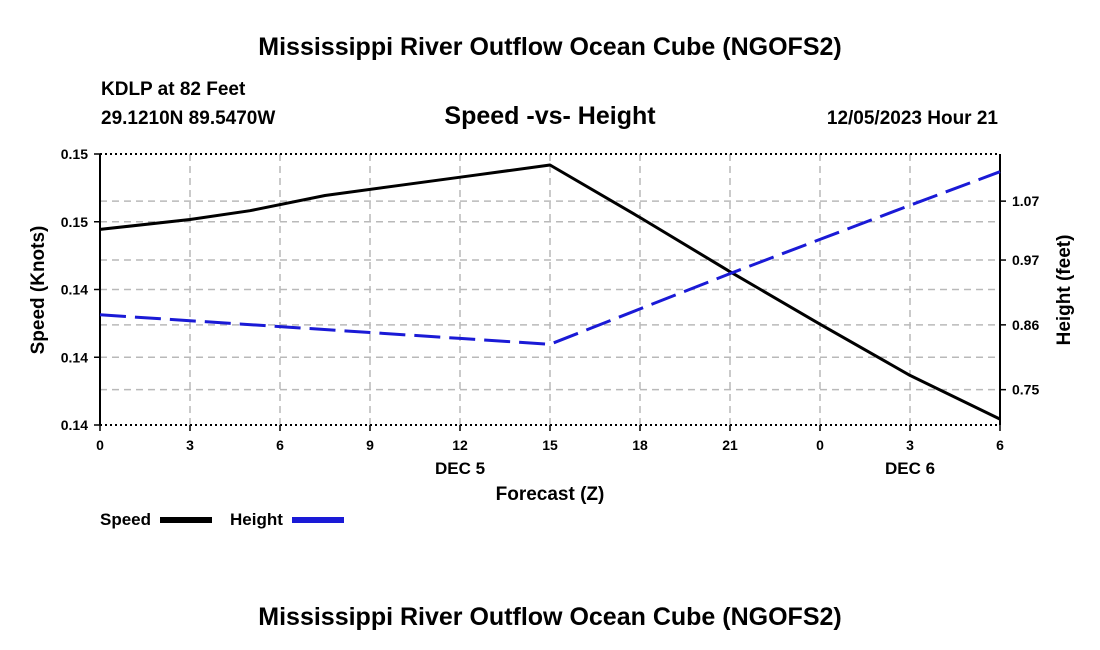 This screenshot has height=650, width=1100. Describe the element at coordinates (460, 468) in the screenshot. I see `date-label: DEC 5` at that location.